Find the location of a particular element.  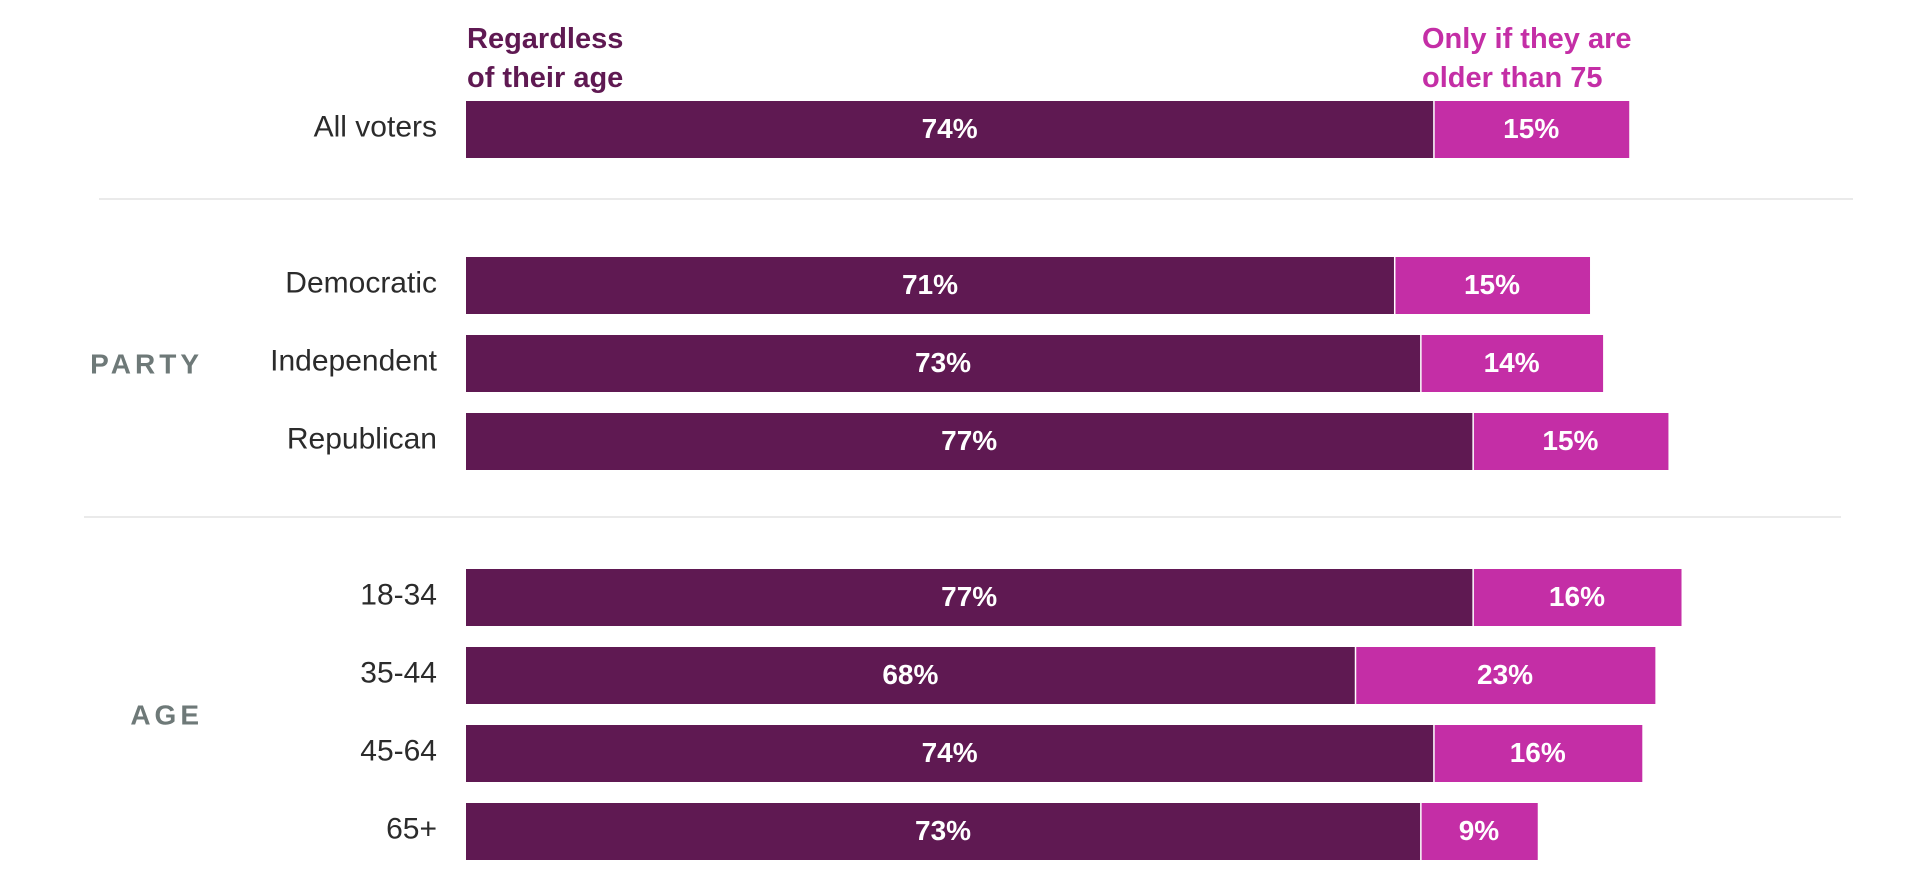

value-label-regardless-18-34: 77% is located at coordinates (969, 596).